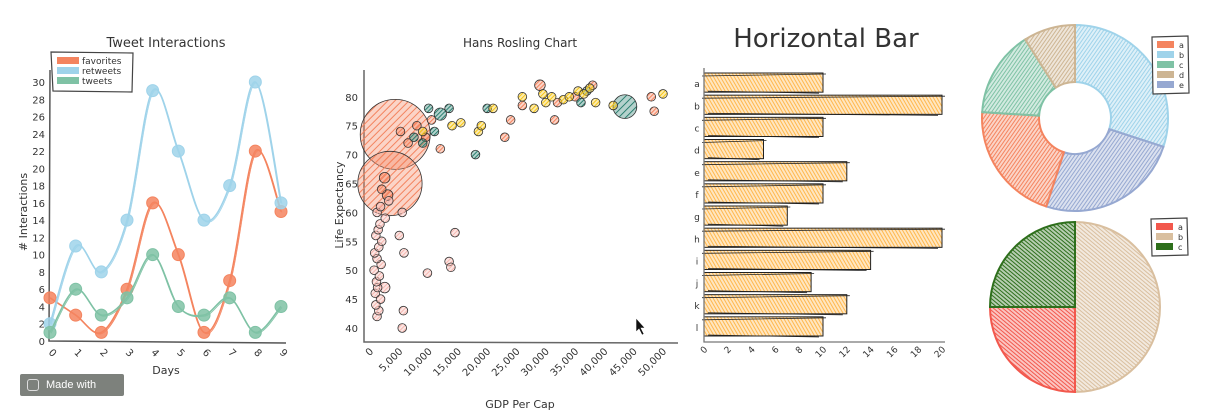 Image resolution: width=1208 pixels, height=418 pixels. What do you see at coordinates (232, 353) in the screenshot?
I see `x-tick-label: 7` at bounding box center [232, 353].